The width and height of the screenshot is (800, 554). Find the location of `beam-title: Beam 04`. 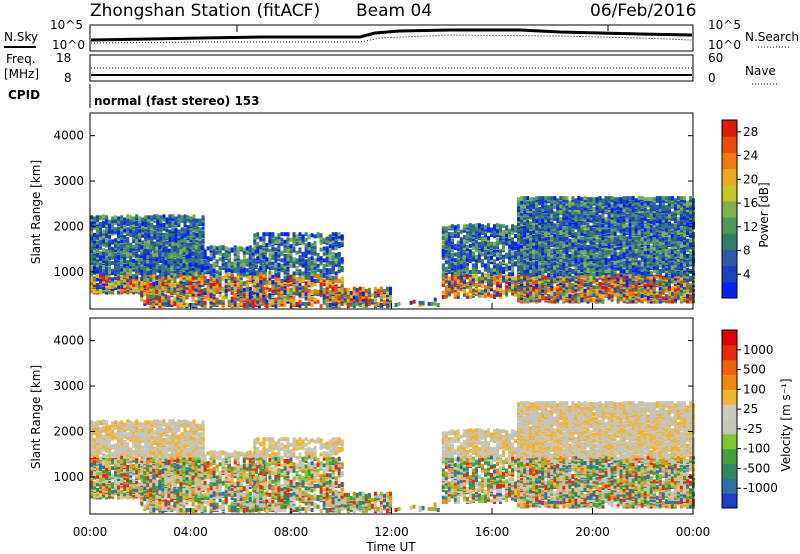

beam-title: Beam 04 is located at coordinates (394, 11).